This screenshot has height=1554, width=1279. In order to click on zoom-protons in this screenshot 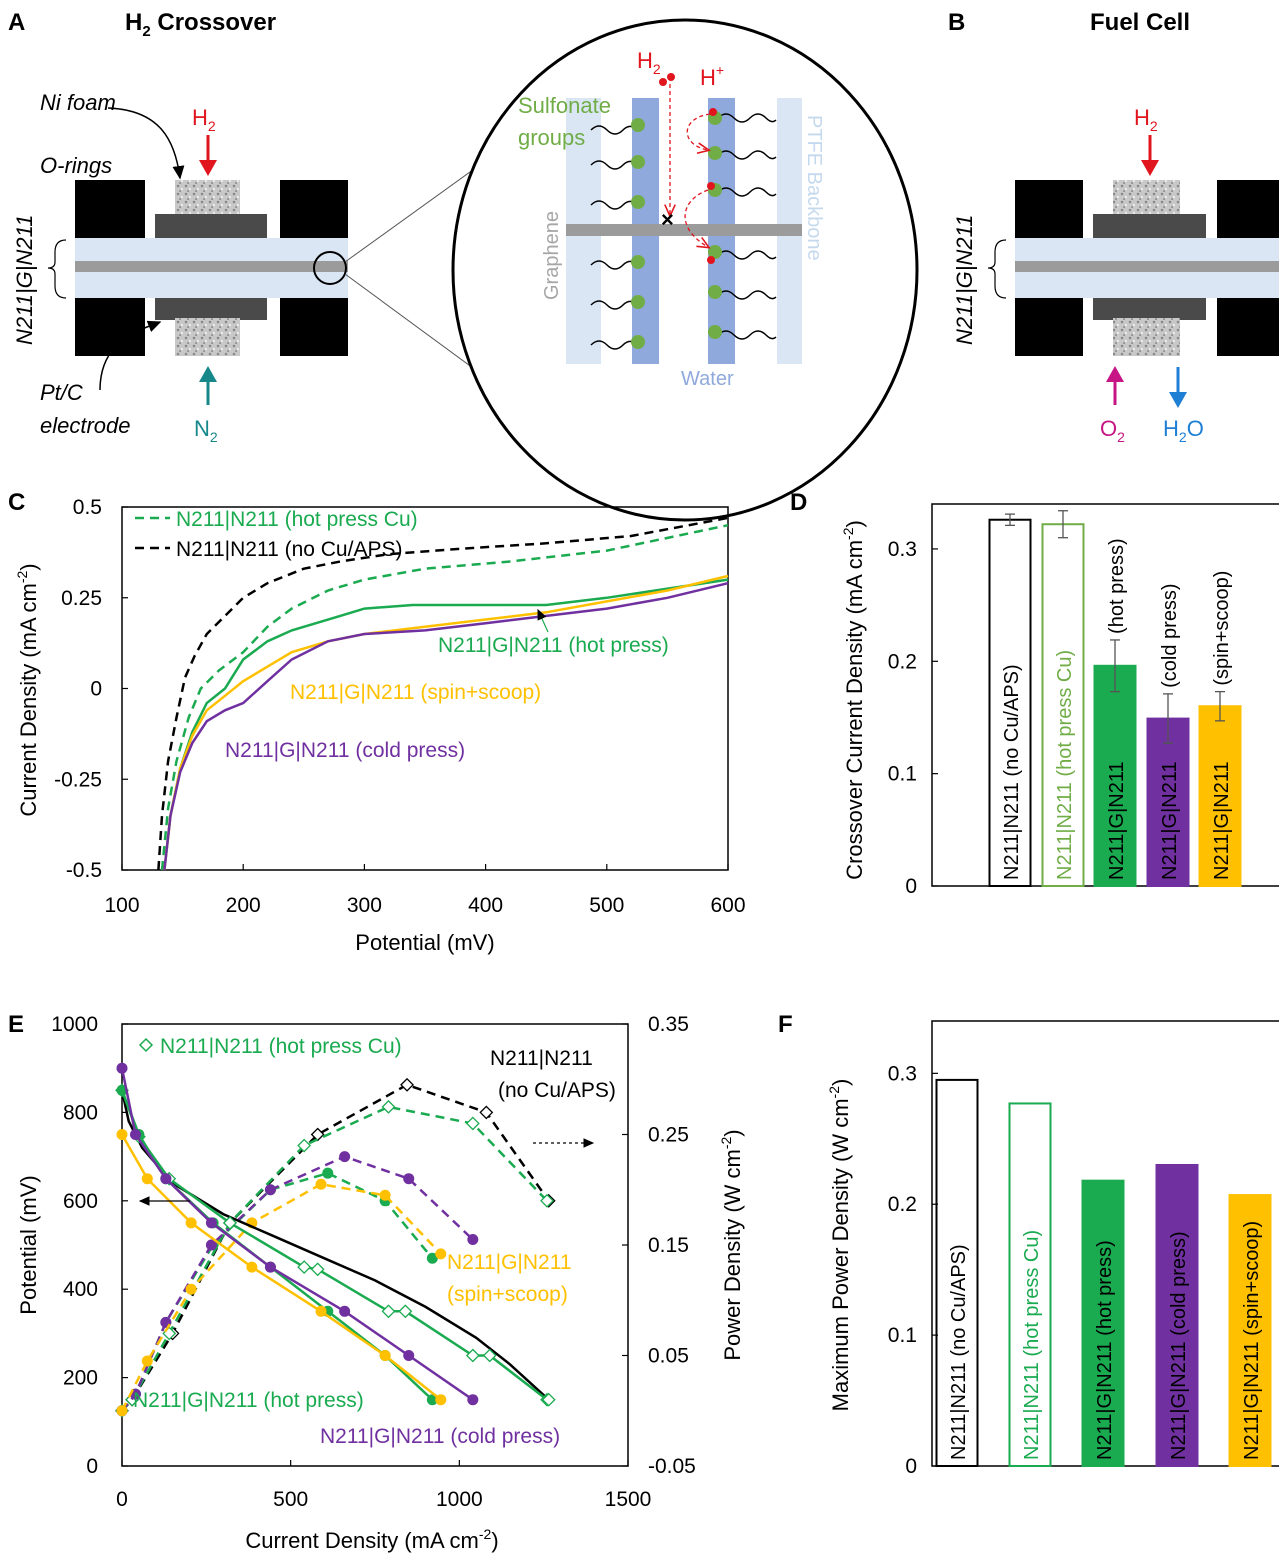, I will do `click(688, 168)`.